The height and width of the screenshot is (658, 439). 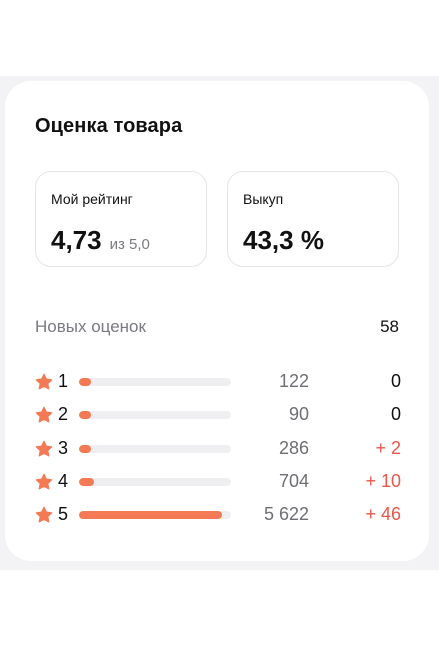 I want to click on rating-level: 4, so click(x=63, y=480).